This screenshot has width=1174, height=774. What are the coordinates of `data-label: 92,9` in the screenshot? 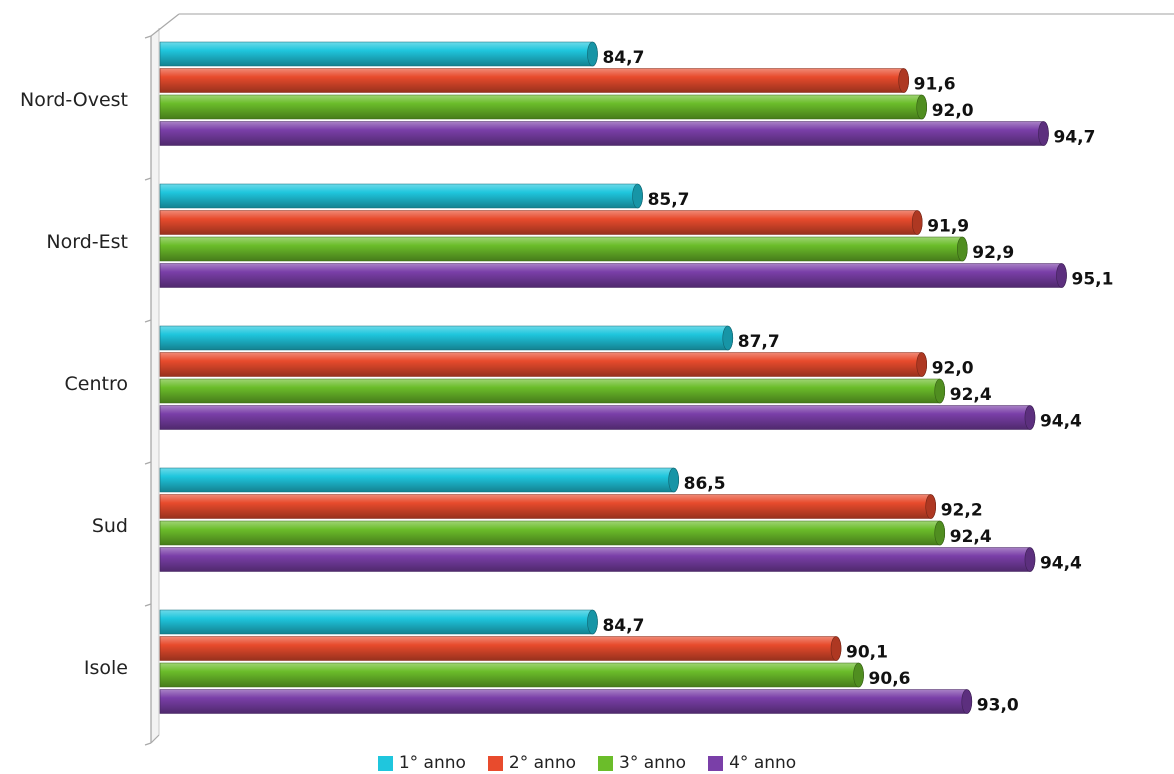 It's located at (993, 253).